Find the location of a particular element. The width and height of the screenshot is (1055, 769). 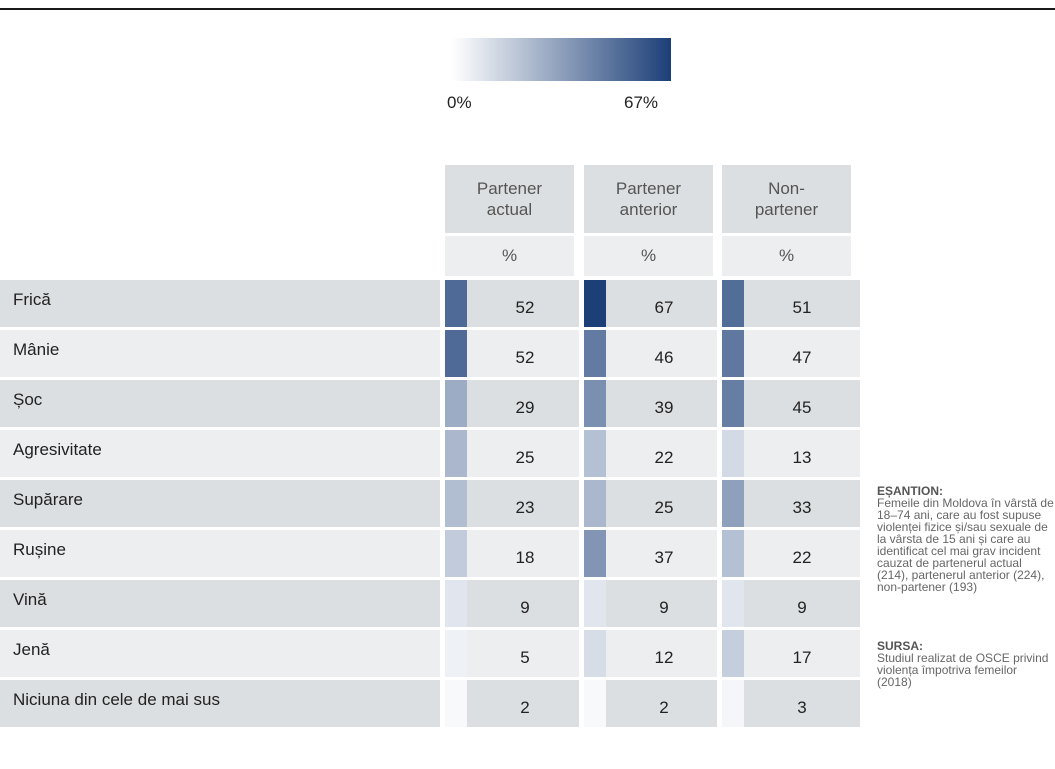

cell-value: 46 is located at coordinates (664, 358).